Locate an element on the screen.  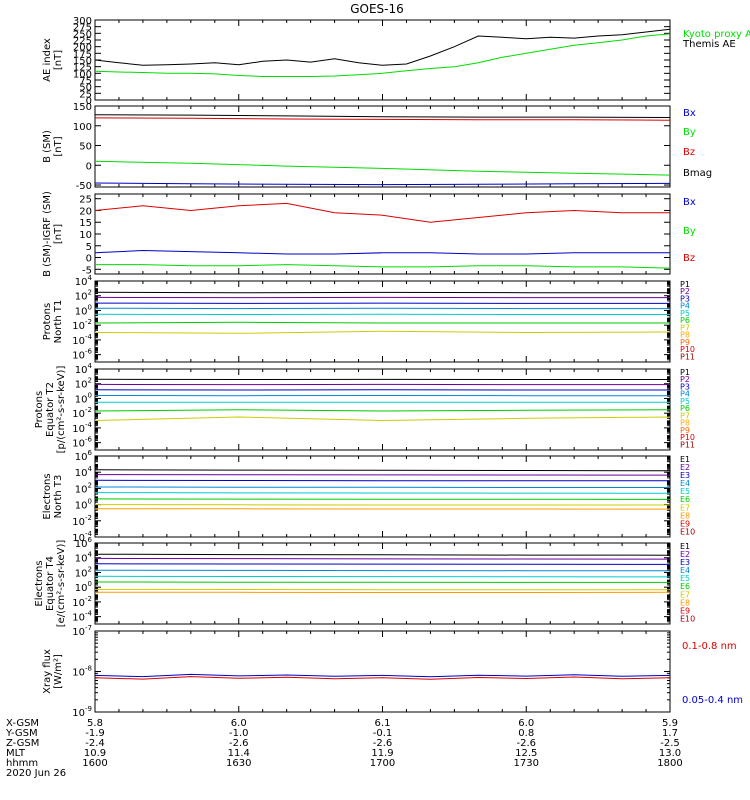
x-axis-value: 0.8 is located at coordinates (526, 733).